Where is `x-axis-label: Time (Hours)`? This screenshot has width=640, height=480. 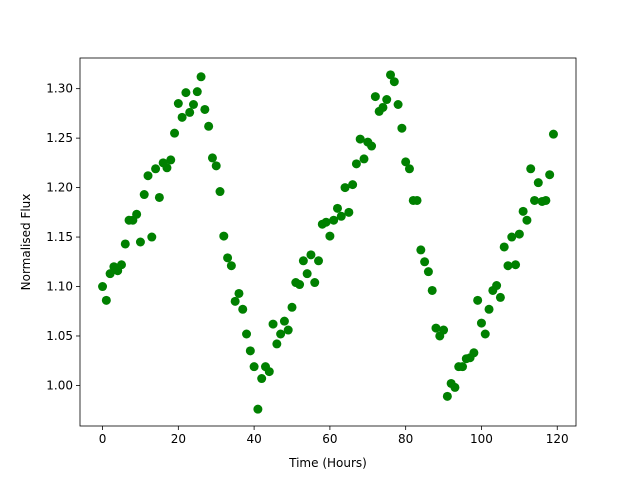 x-axis-label: Time (Hours) is located at coordinates (327, 463).